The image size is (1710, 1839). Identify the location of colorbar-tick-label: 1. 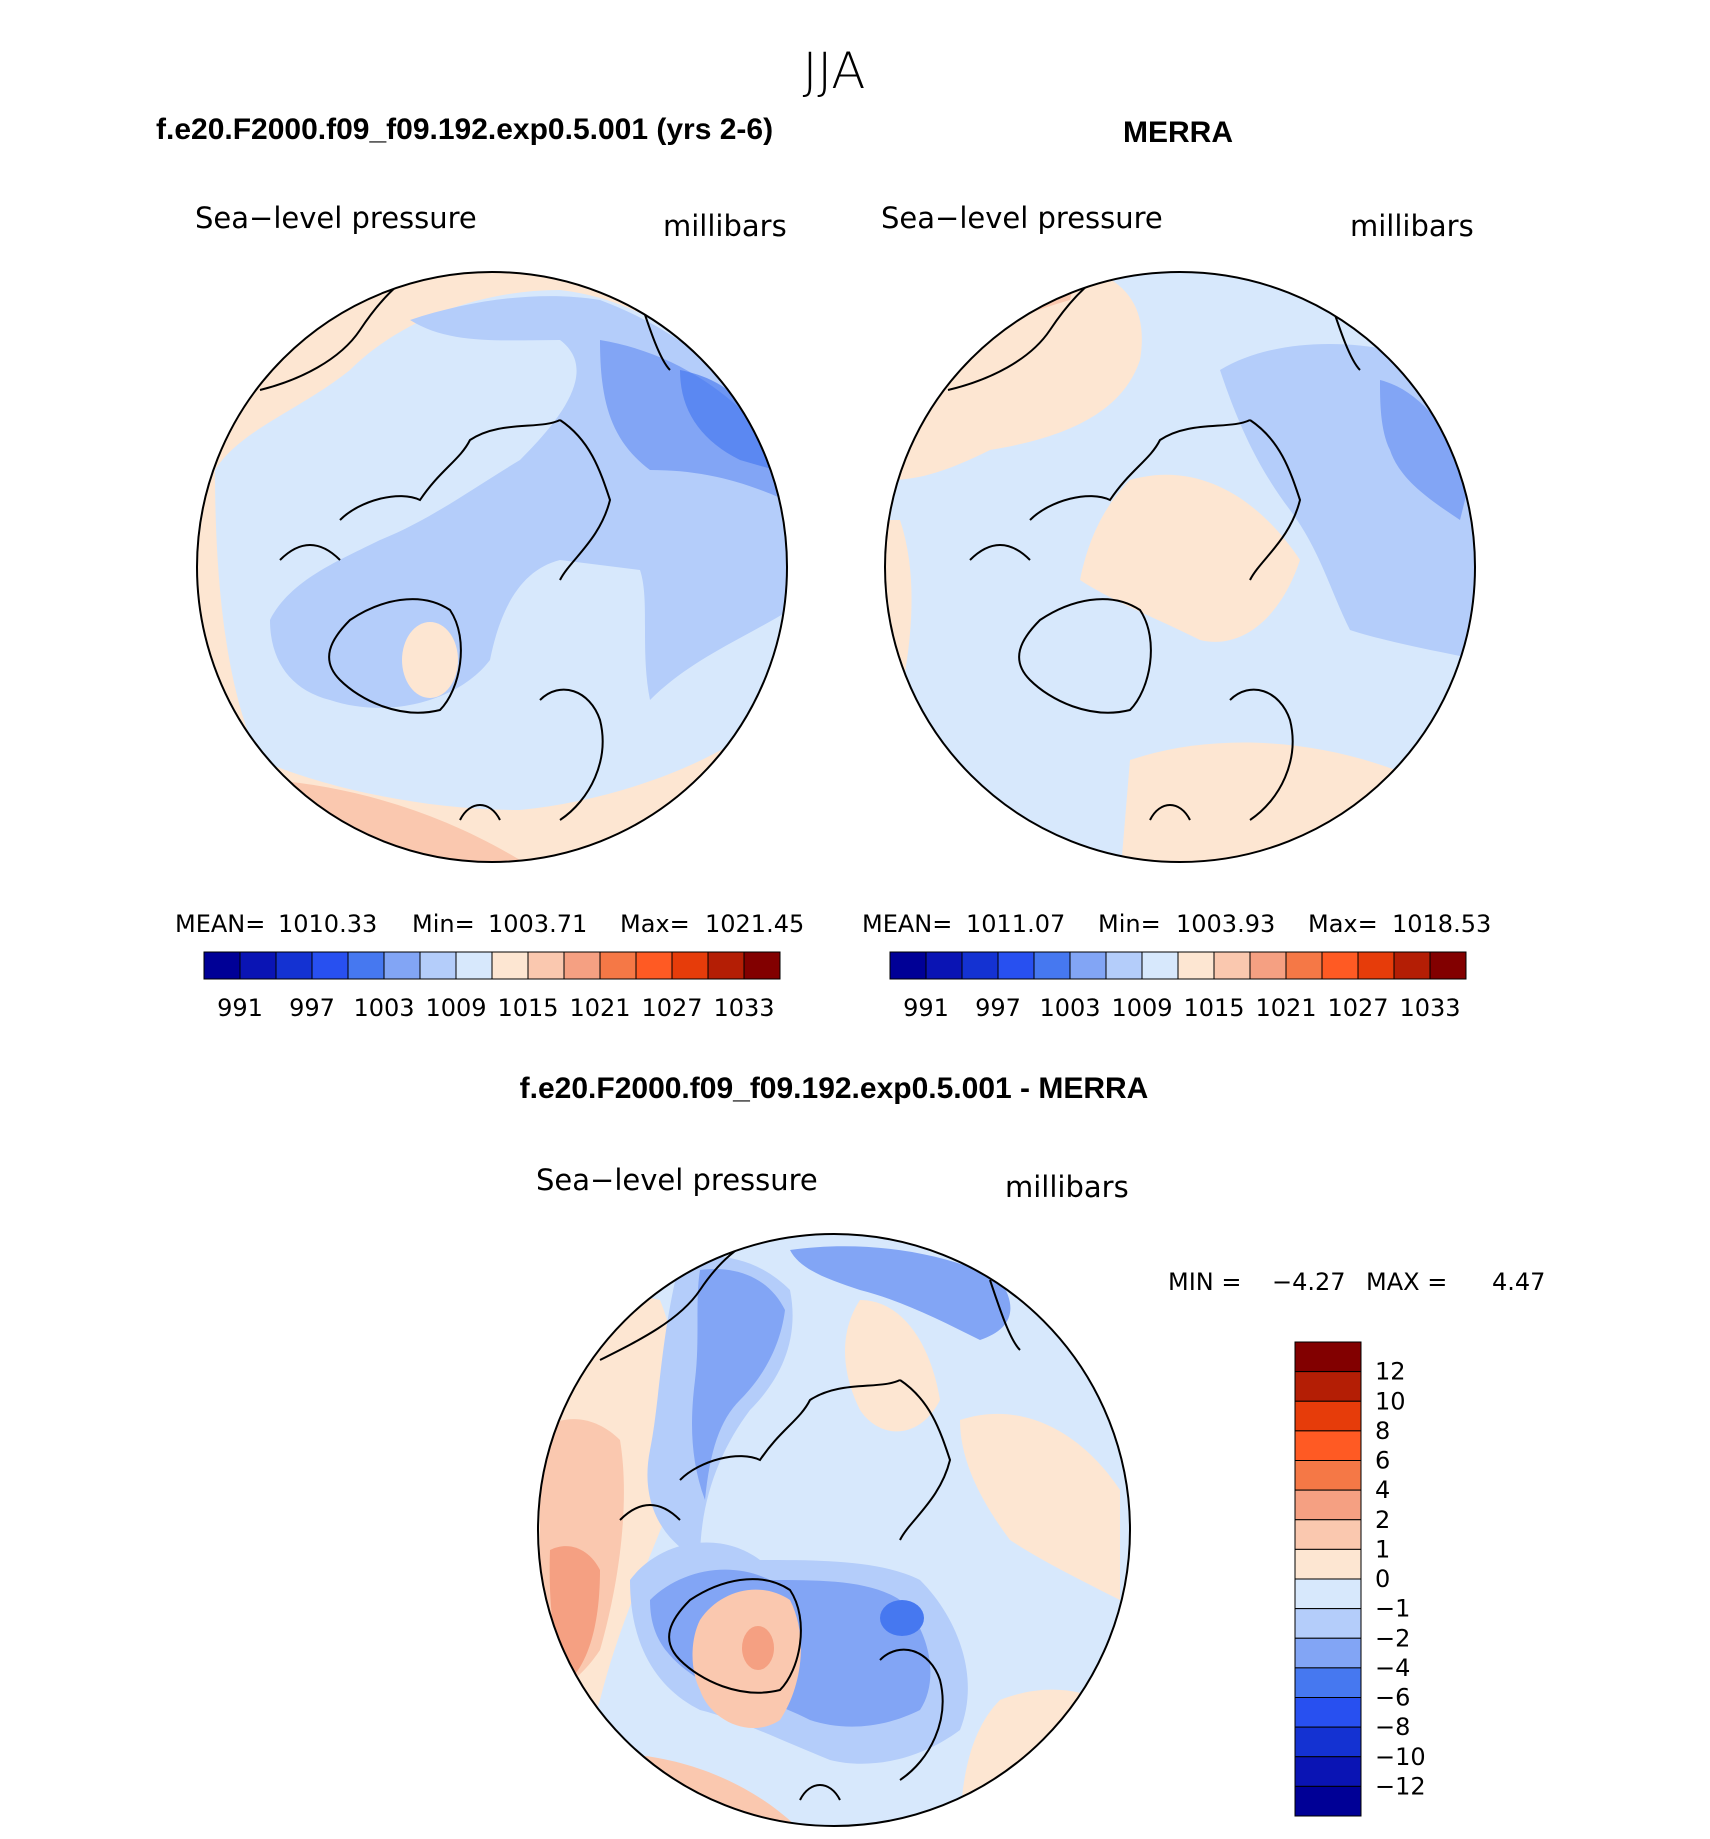
(1382, 1549).